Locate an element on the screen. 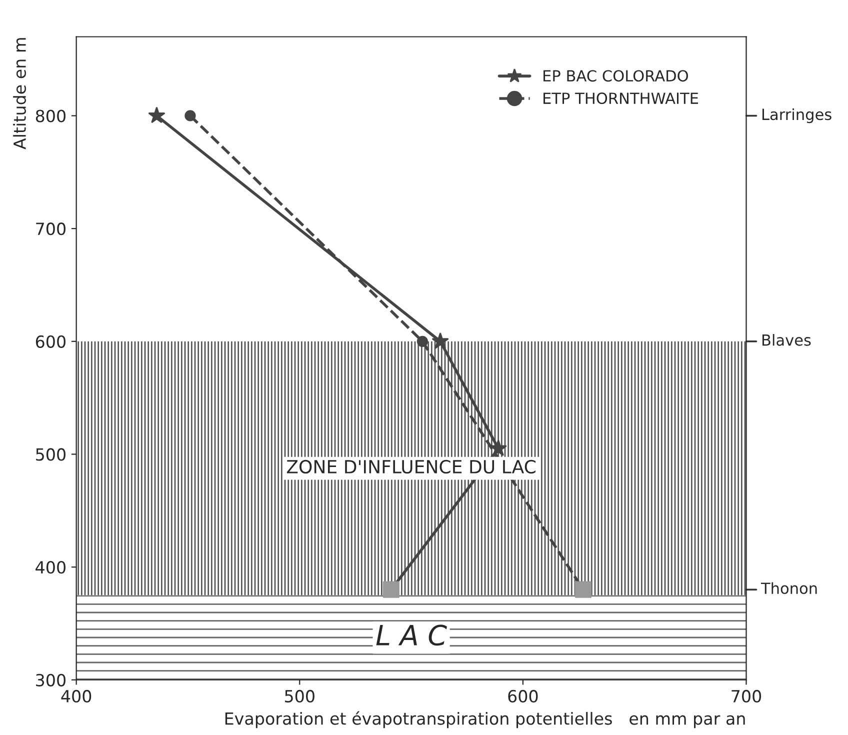 The image size is (848, 735). y-tick-label: 800 is located at coordinates (51, 116).